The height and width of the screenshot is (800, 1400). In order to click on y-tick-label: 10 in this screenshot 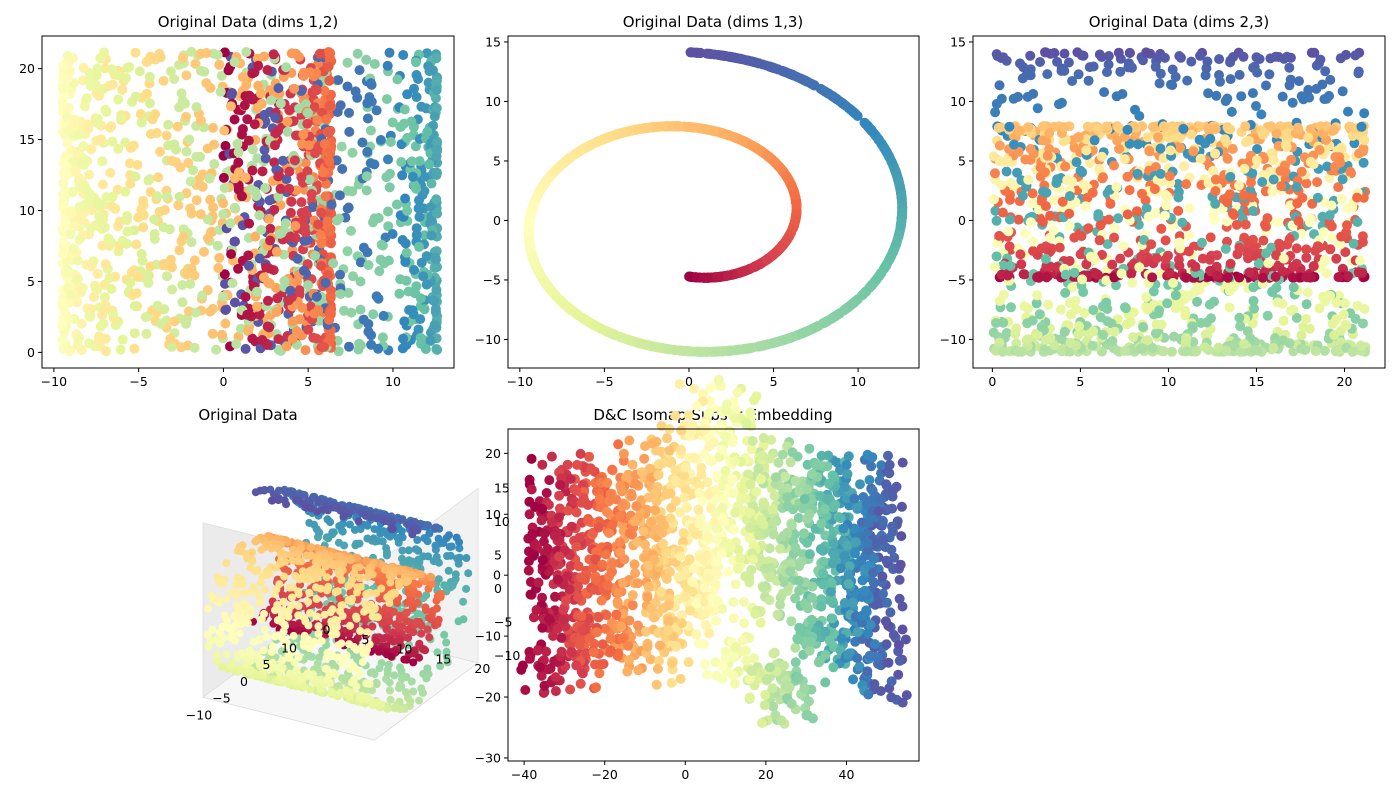, I will do `click(958, 101)`.